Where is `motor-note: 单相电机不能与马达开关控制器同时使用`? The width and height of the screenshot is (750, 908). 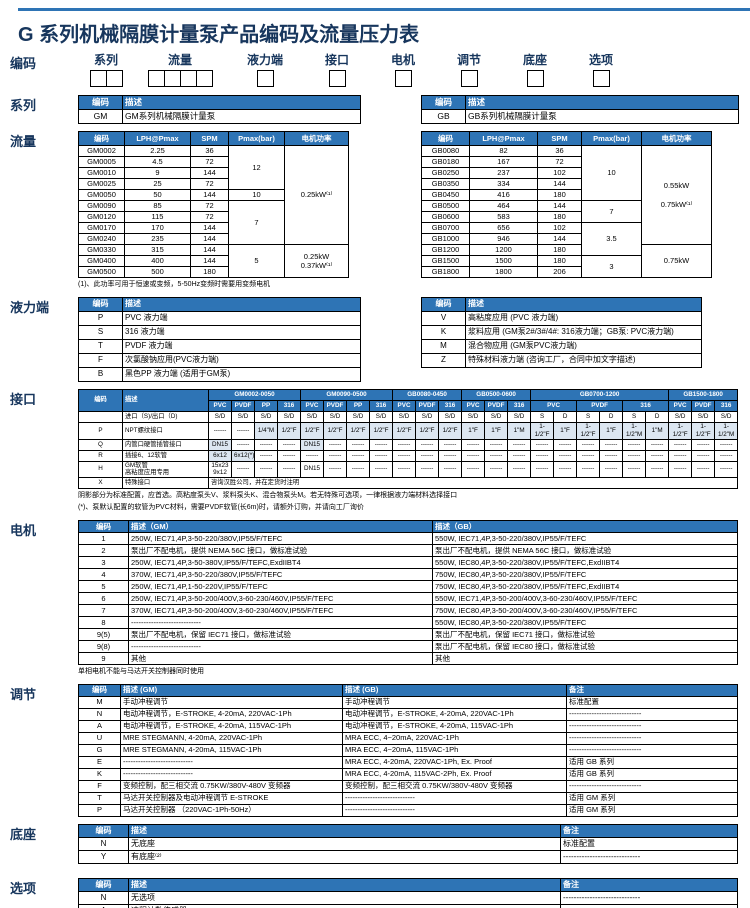 motor-note: 单相电机不能与马达开关控制器同时使用 is located at coordinates (141, 671).